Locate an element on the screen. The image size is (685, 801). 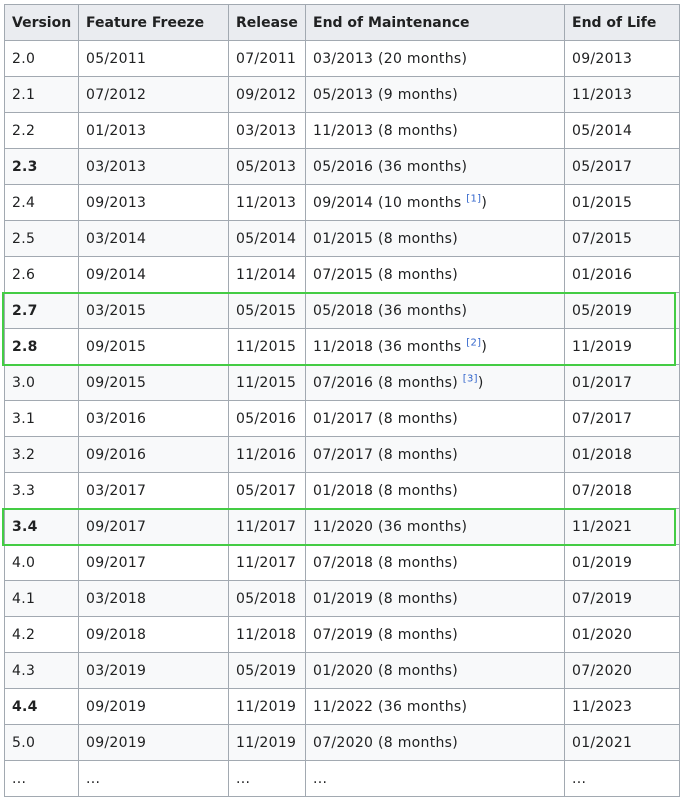
version-cell: 3.0 is located at coordinates (41, 382).